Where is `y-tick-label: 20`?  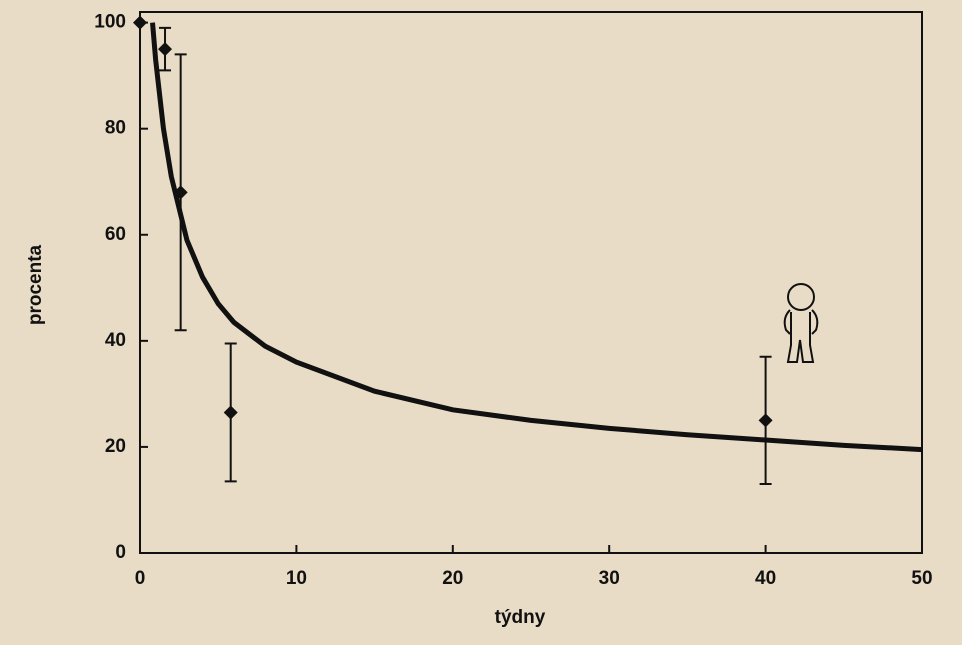
y-tick-label: 20 is located at coordinates (115, 446).